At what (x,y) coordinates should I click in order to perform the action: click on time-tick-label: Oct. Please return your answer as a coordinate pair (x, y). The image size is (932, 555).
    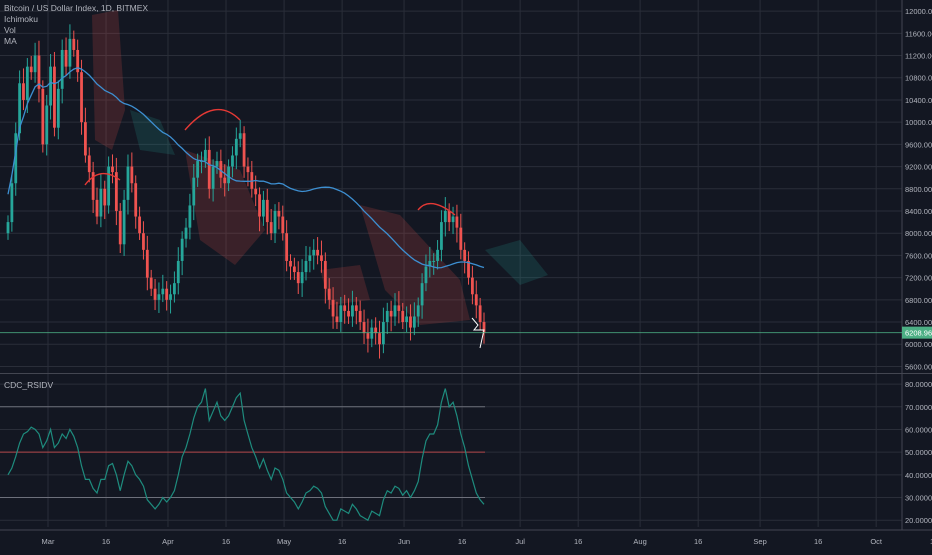
    Looking at the image, I should click on (876, 541).